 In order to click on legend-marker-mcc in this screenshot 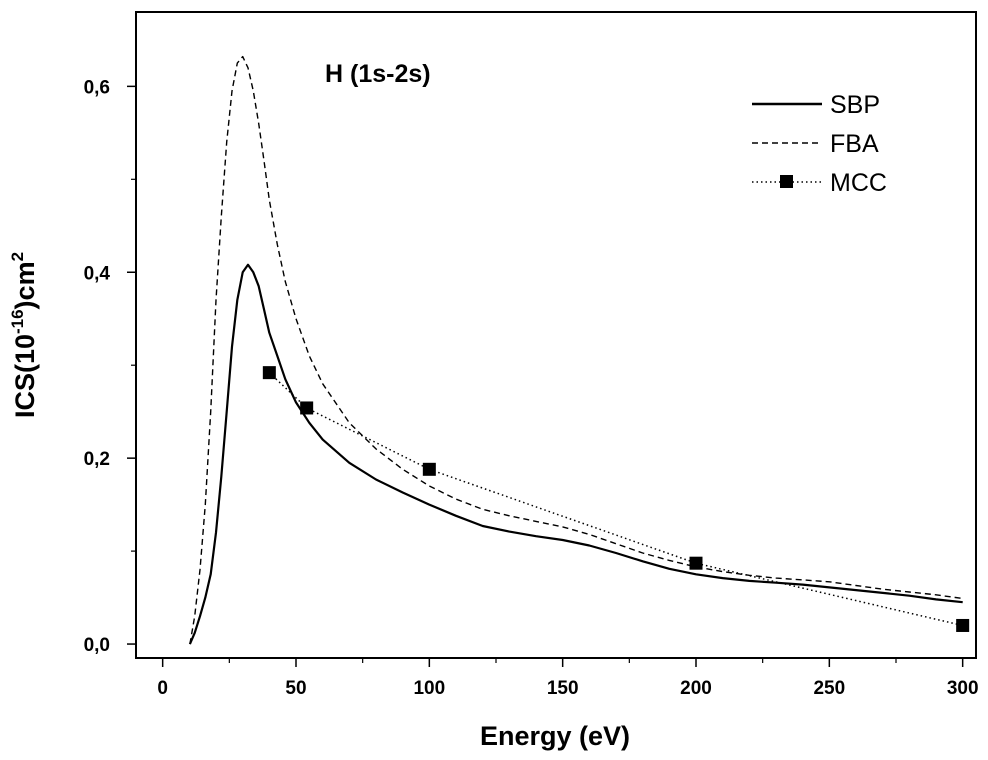, I will do `click(786, 181)`.